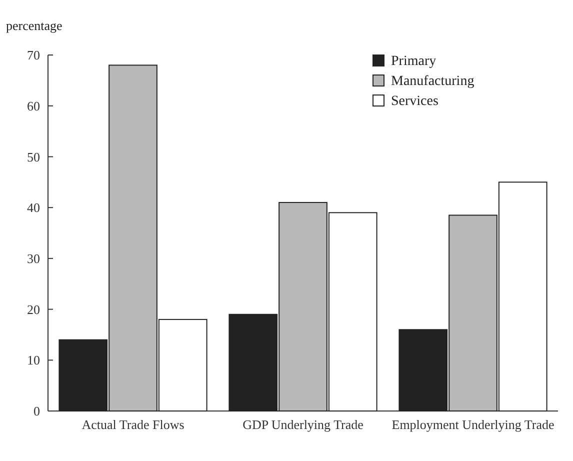 This screenshot has width=573, height=461. What do you see at coordinates (414, 101) in the screenshot?
I see `legend-label: Services` at bounding box center [414, 101].